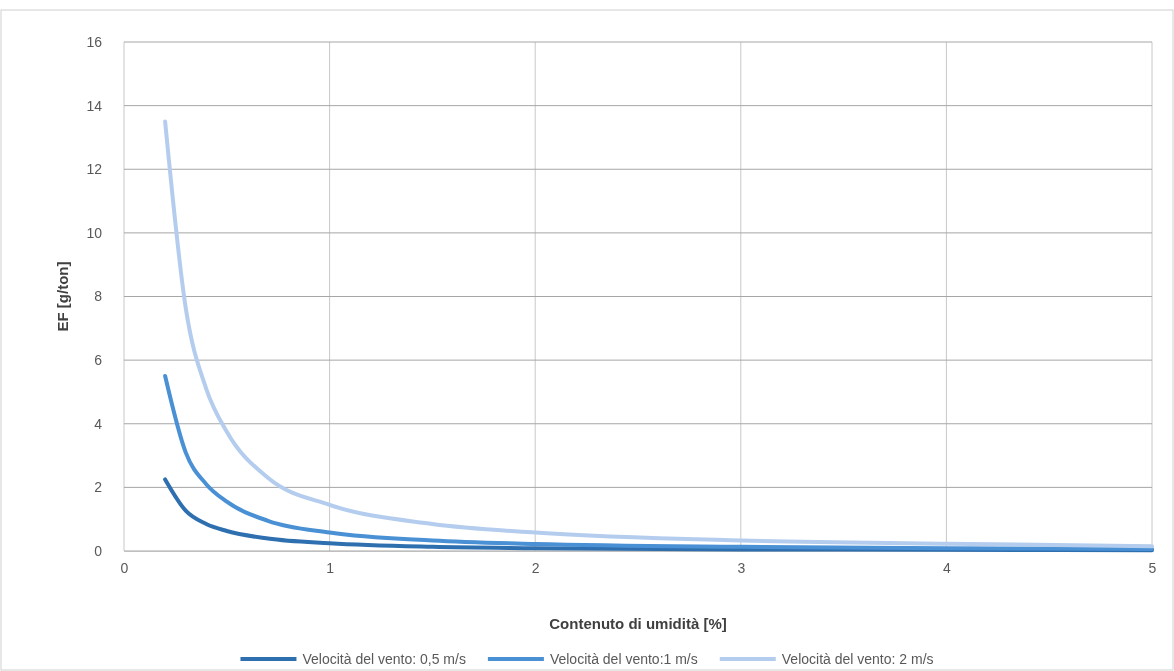 Image resolution: width=1174 pixels, height=671 pixels. What do you see at coordinates (1152, 567) in the screenshot?
I see `x-tick-label: 5` at bounding box center [1152, 567].